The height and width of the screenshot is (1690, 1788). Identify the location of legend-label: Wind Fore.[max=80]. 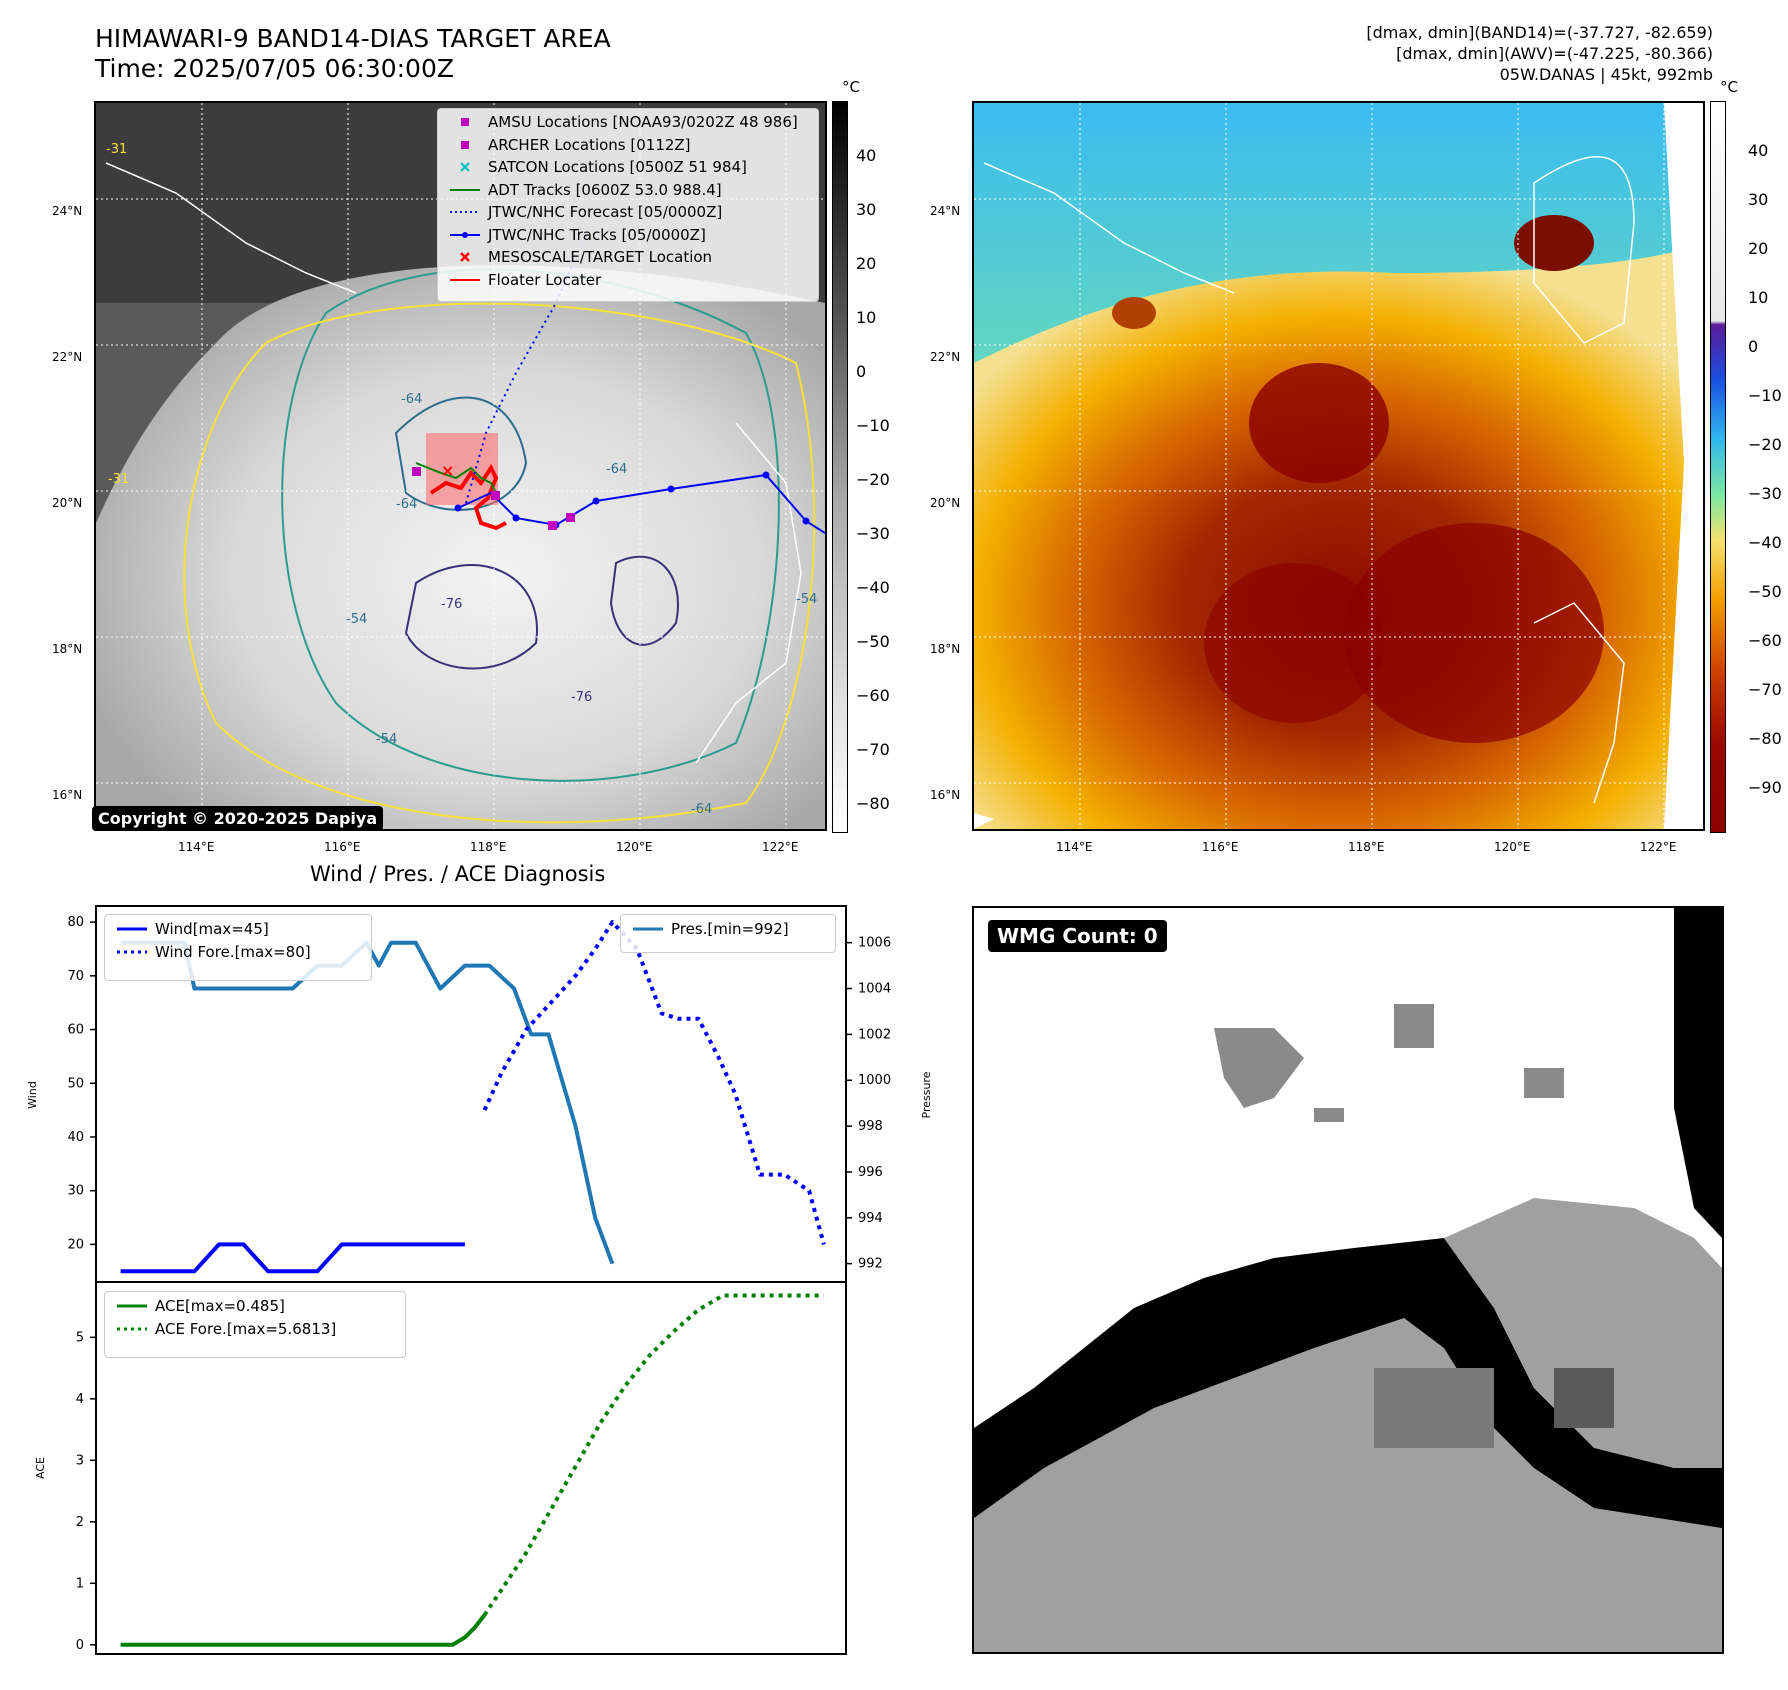
(233, 951).